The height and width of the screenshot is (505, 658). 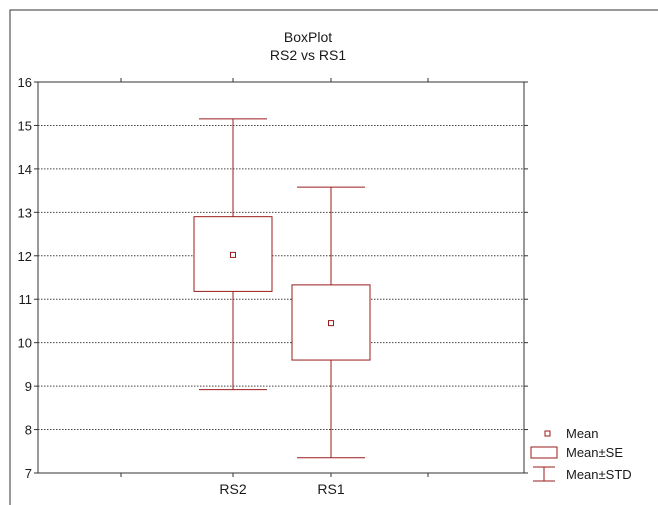 What do you see at coordinates (232, 489) in the screenshot?
I see `x-tick-label-rs2: RS2` at bounding box center [232, 489].